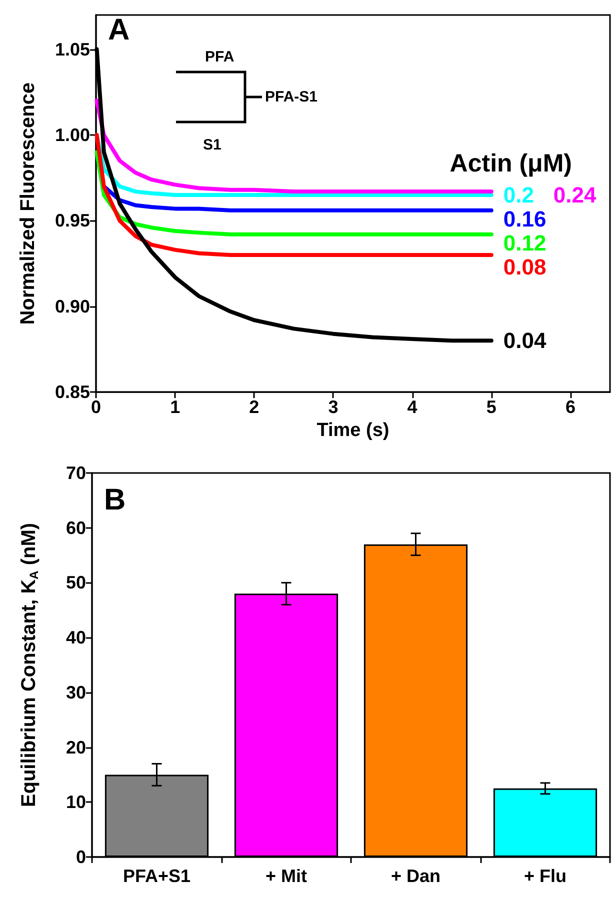 This screenshot has height=897, width=612. Describe the element at coordinates (353, 430) in the screenshot. I see `x-axis-title: Time (s)` at that location.